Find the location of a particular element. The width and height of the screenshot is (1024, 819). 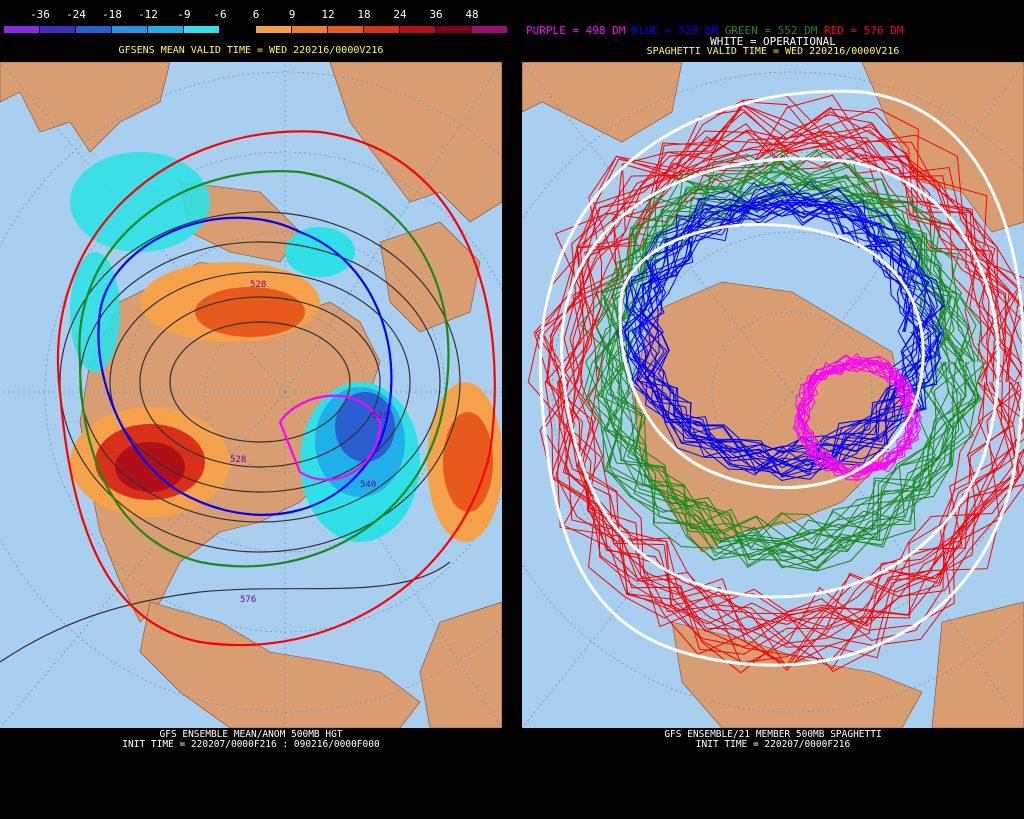

contour-labels: 528 528 528 540 576 is located at coordinates (309, 442).